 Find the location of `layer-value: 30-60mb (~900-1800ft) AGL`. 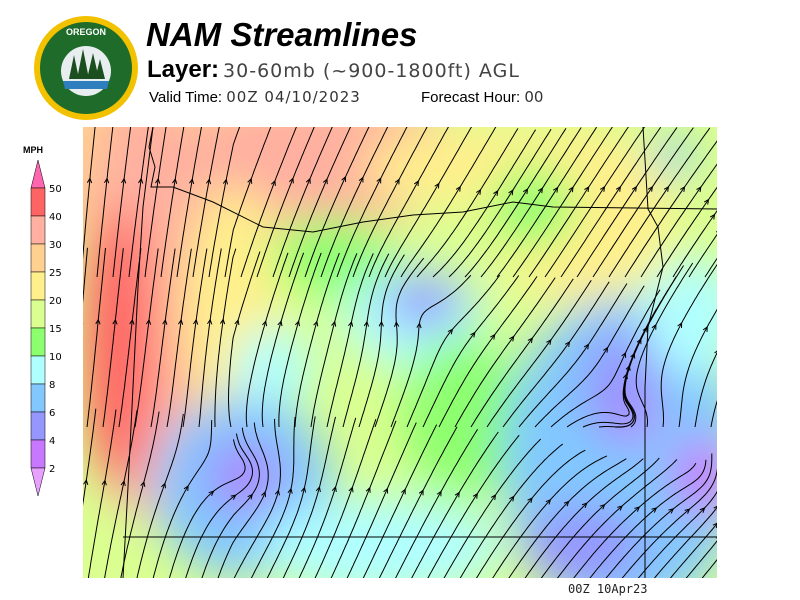

layer-value: 30-60mb (~900-1800ft) AGL is located at coordinates (371, 71).